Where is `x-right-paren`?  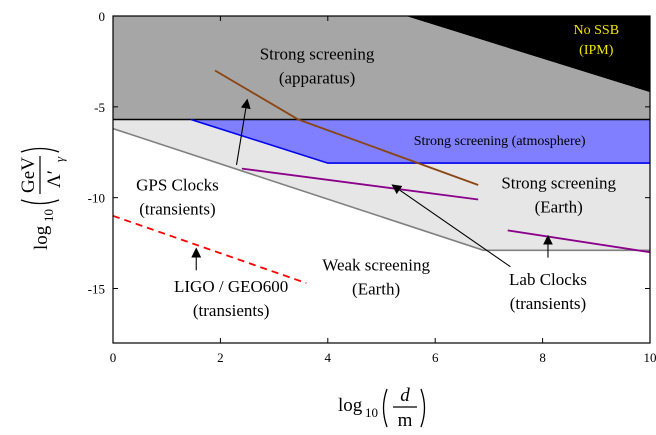 x-right-paren is located at coordinates (423, 408).